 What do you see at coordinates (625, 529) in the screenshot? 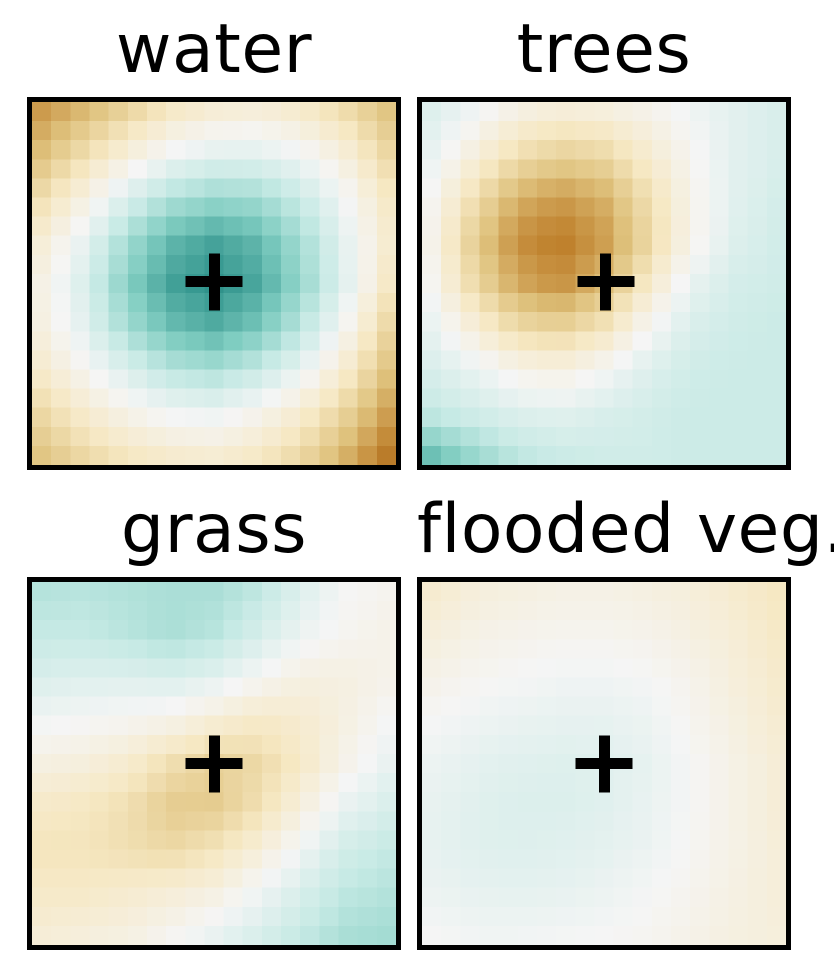
I see `panel-title-flooded-veg: flooded veg.` at bounding box center [625, 529].